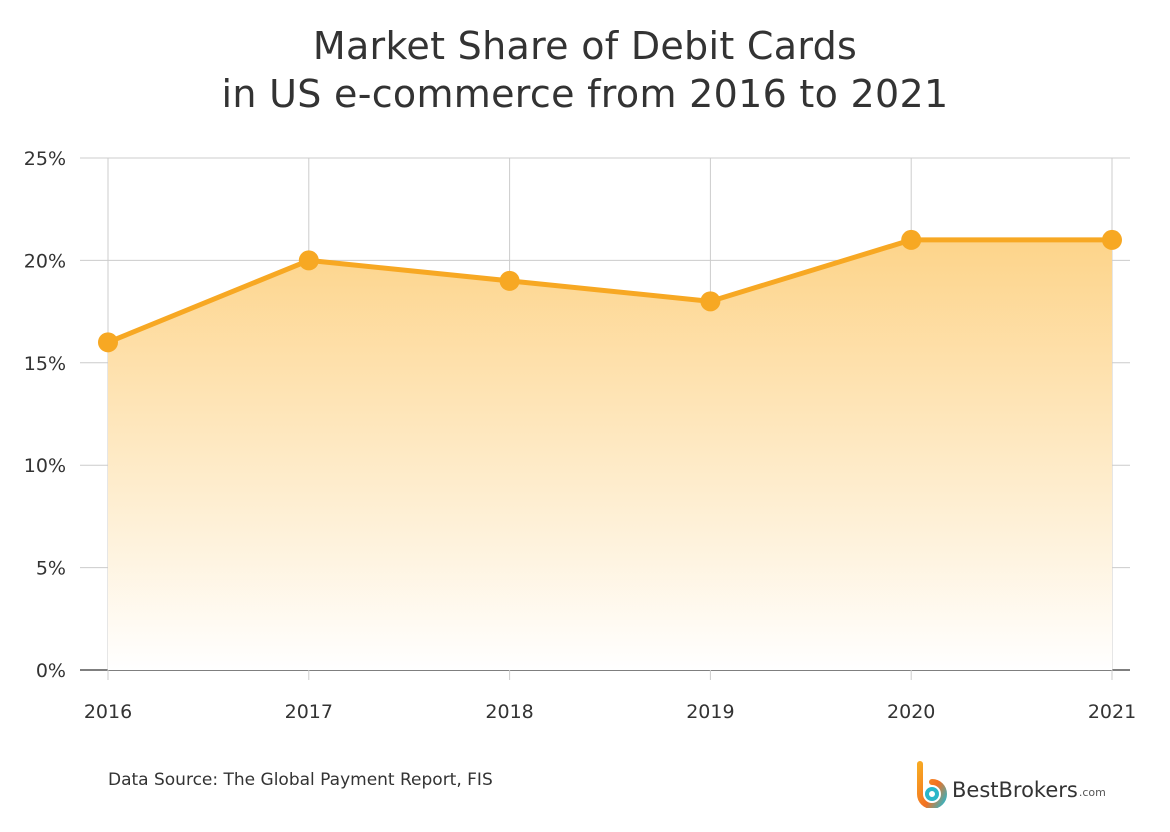 The width and height of the screenshot is (1170, 832). I want to click on y-tick-label: 25%, so click(45, 159).